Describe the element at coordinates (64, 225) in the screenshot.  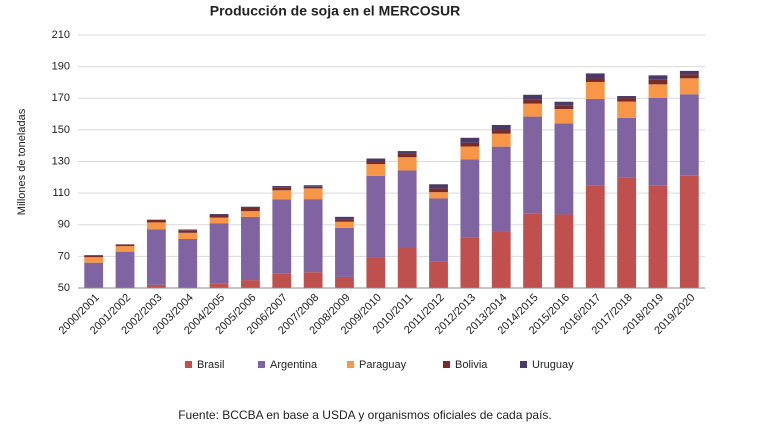
I see `y-tick-label: 90` at that location.